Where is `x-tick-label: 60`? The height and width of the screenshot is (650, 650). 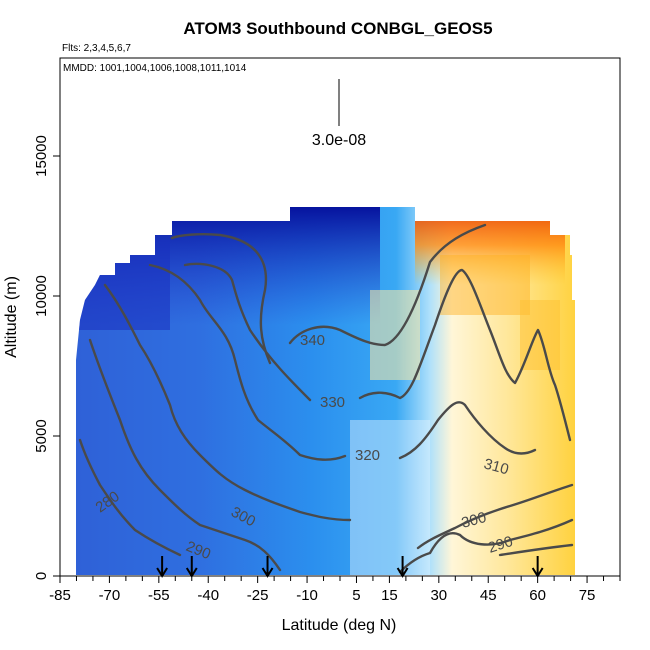 x-tick-label: 60 is located at coordinates (537, 595).